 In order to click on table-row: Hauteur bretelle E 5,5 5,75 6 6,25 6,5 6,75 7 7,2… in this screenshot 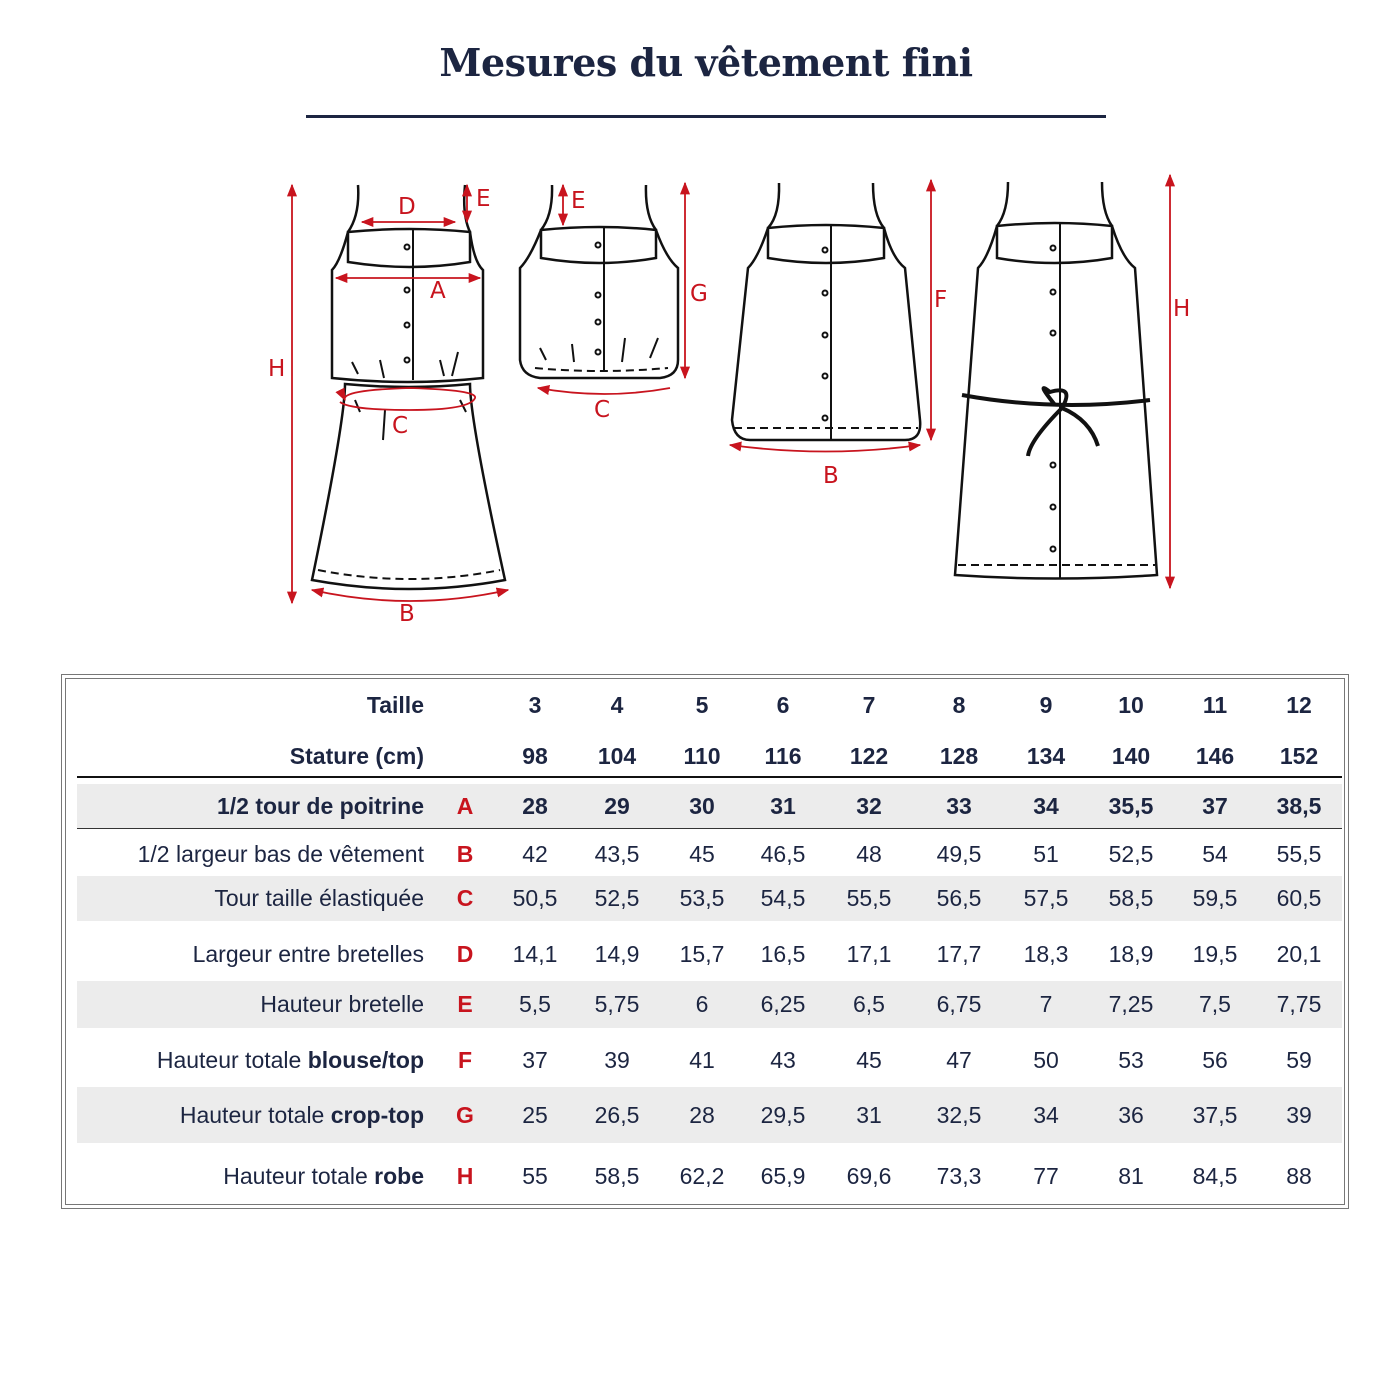, I will do `click(709, 1004)`.